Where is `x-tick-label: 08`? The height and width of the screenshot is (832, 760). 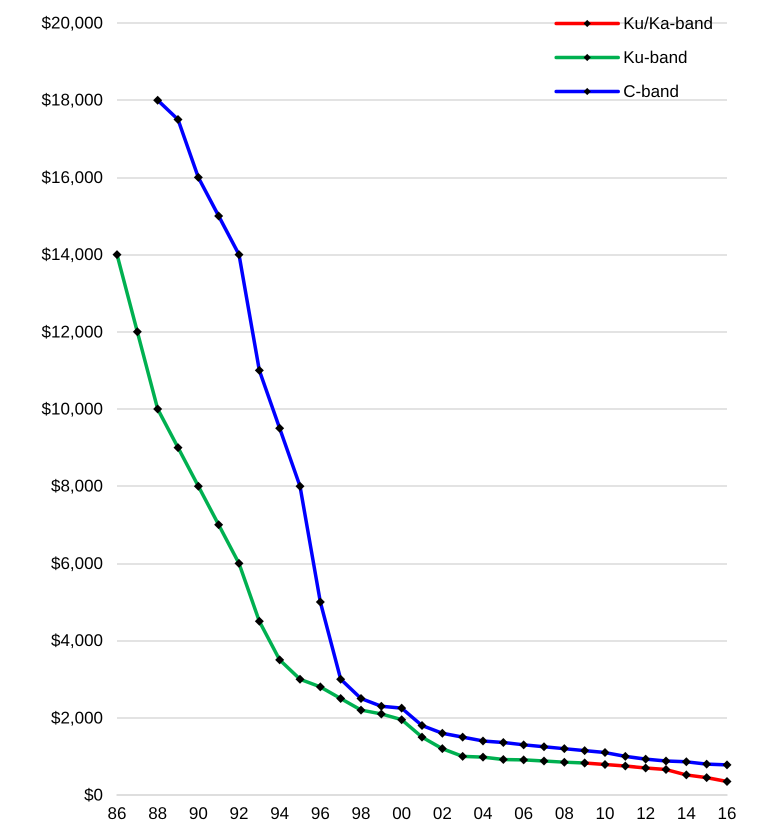 x-tick-label: 08 is located at coordinates (564, 813).